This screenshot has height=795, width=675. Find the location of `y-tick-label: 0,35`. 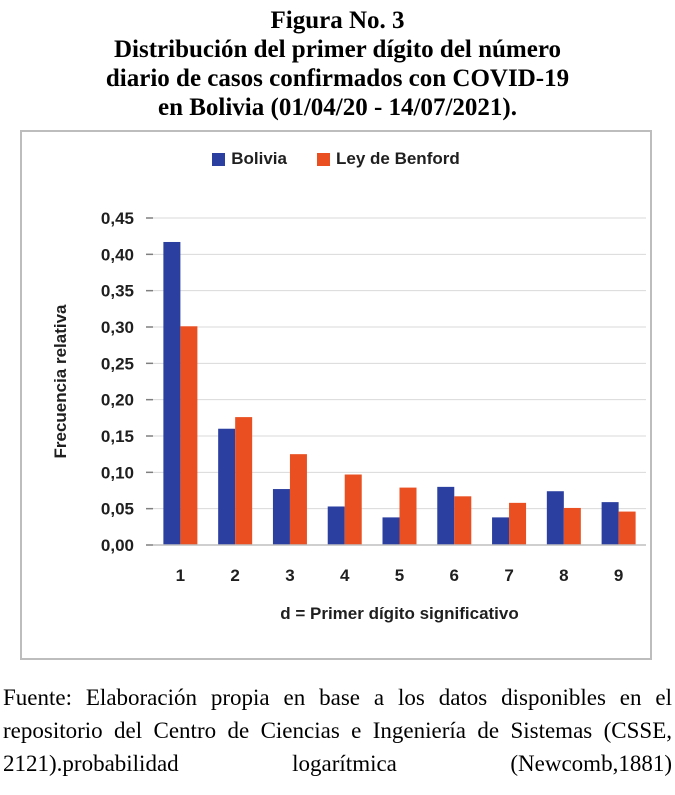

y-tick-label: 0,35 is located at coordinates (117, 291).